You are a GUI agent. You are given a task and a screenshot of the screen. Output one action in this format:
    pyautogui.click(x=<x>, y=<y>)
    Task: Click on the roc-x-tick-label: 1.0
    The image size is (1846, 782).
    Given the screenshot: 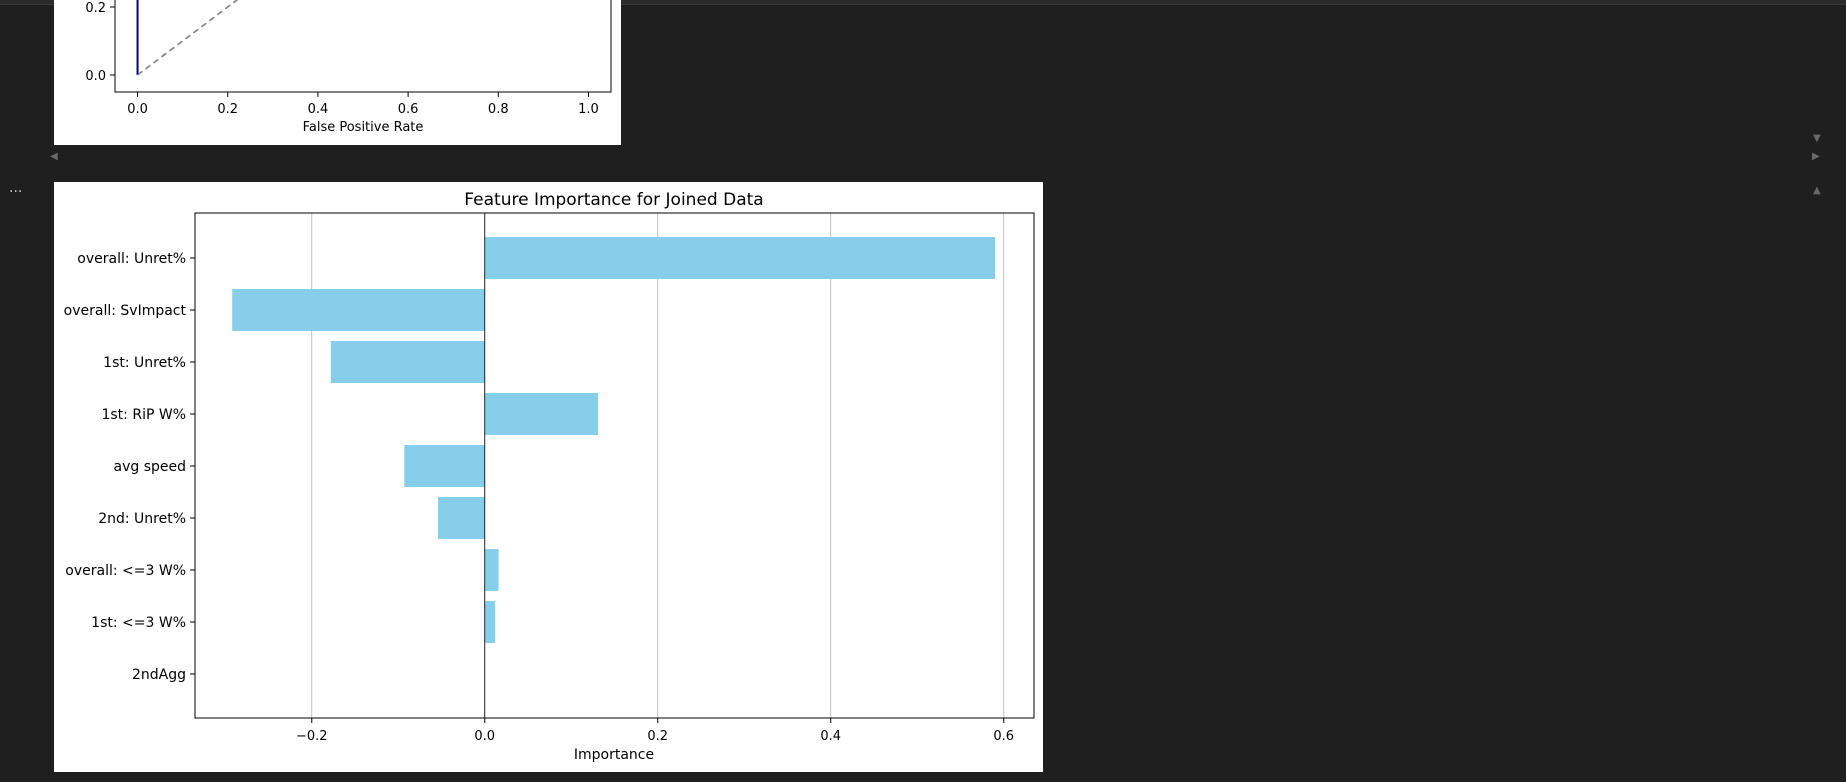 What is the action you would take?
    pyautogui.click(x=588, y=109)
    